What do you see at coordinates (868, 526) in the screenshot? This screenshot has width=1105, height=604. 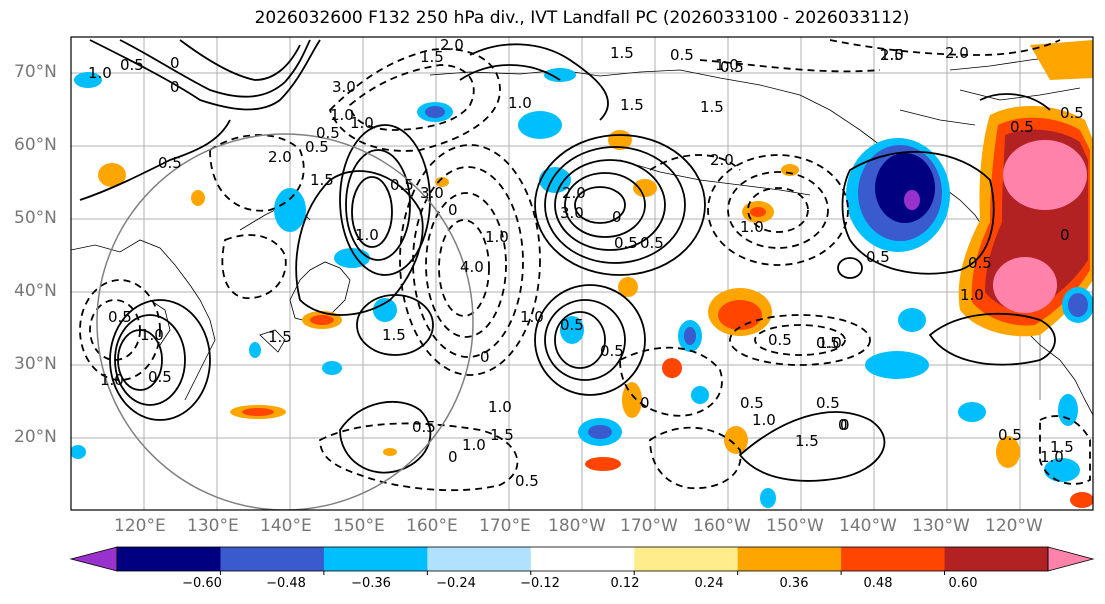 I see `lon-label-140w: 140°W` at bounding box center [868, 526].